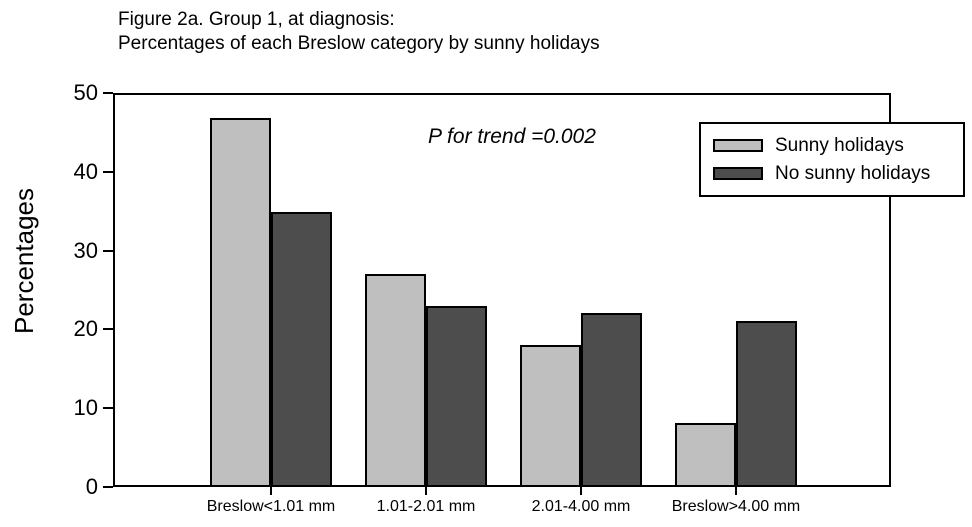 Image resolution: width=972 pixels, height=527 pixels. I want to click on legend: Sunny holidays No sunny holidays, so click(832, 159).